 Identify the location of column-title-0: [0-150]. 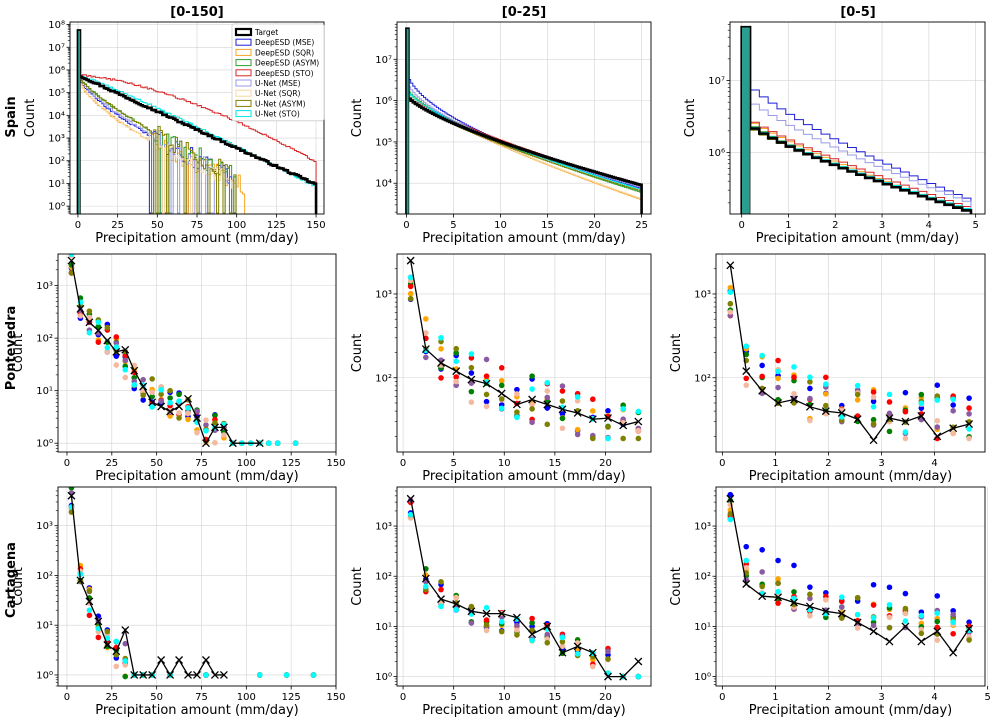
(196, 12).